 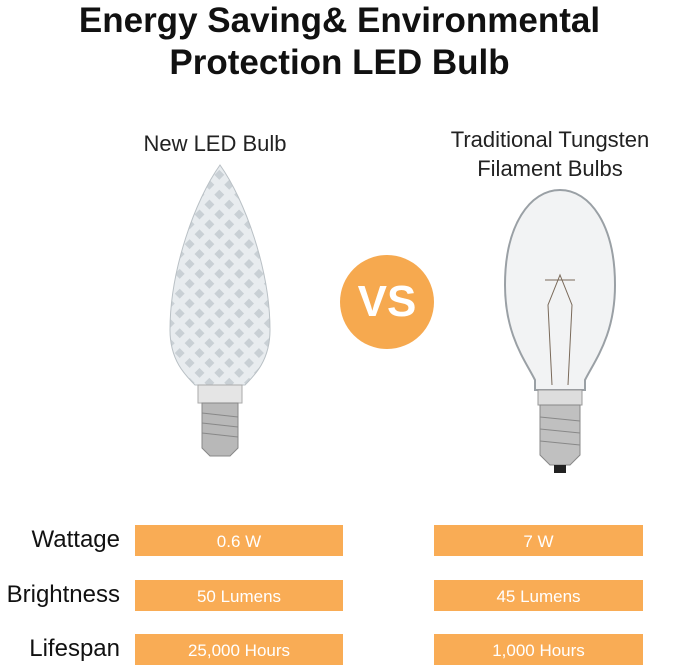 What do you see at coordinates (63, 594) in the screenshot?
I see `brightness-label: Brightness` at bounding box center [63, 594].